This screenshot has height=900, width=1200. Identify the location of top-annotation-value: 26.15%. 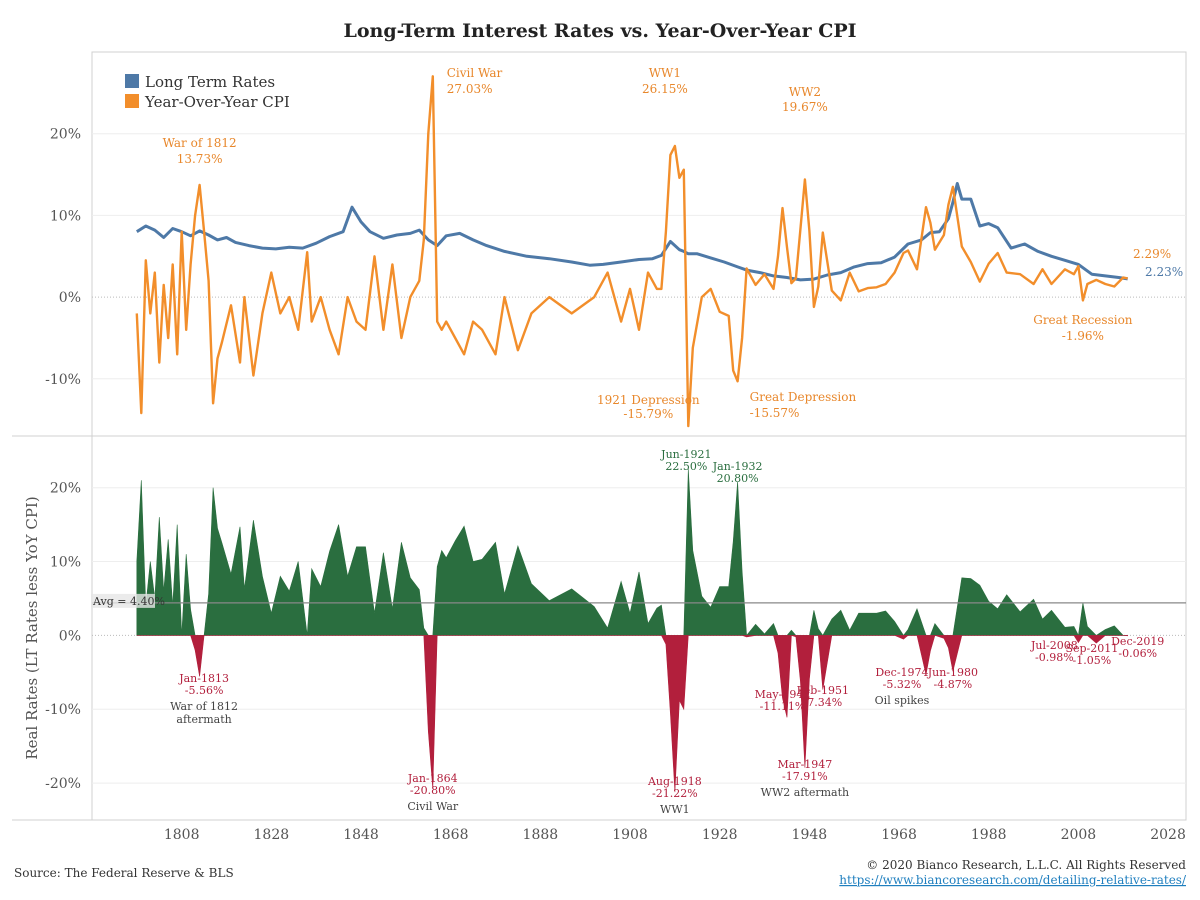
(665, 89).